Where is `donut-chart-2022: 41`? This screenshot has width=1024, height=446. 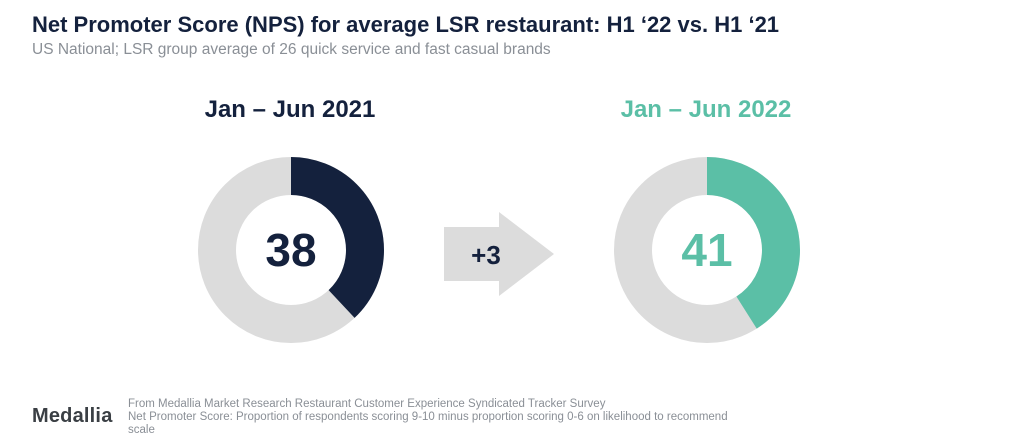 donut-chart-2022: 41 is located at coordinates (707, 250).